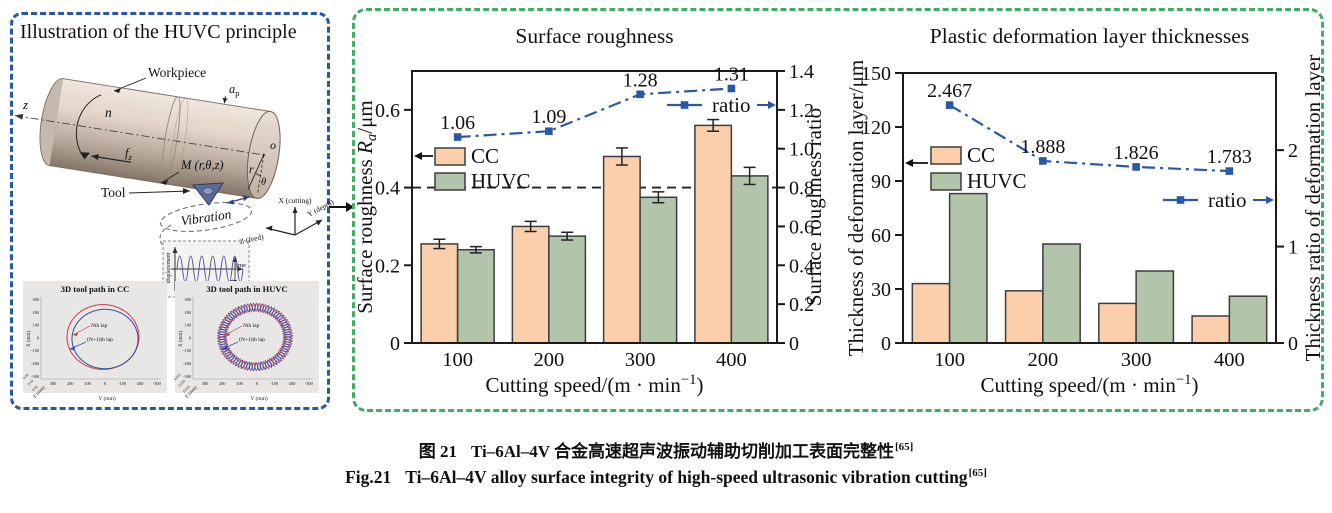 The height and width of the screenshot is (513, 1332). I want to click on x-tick-label: 200, so click(549, 360).